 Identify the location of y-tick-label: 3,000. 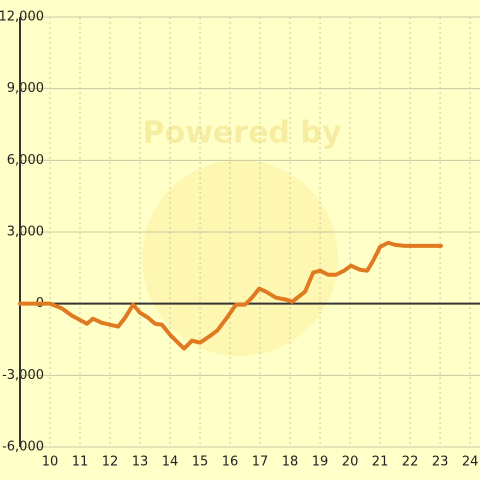
(25, 232).